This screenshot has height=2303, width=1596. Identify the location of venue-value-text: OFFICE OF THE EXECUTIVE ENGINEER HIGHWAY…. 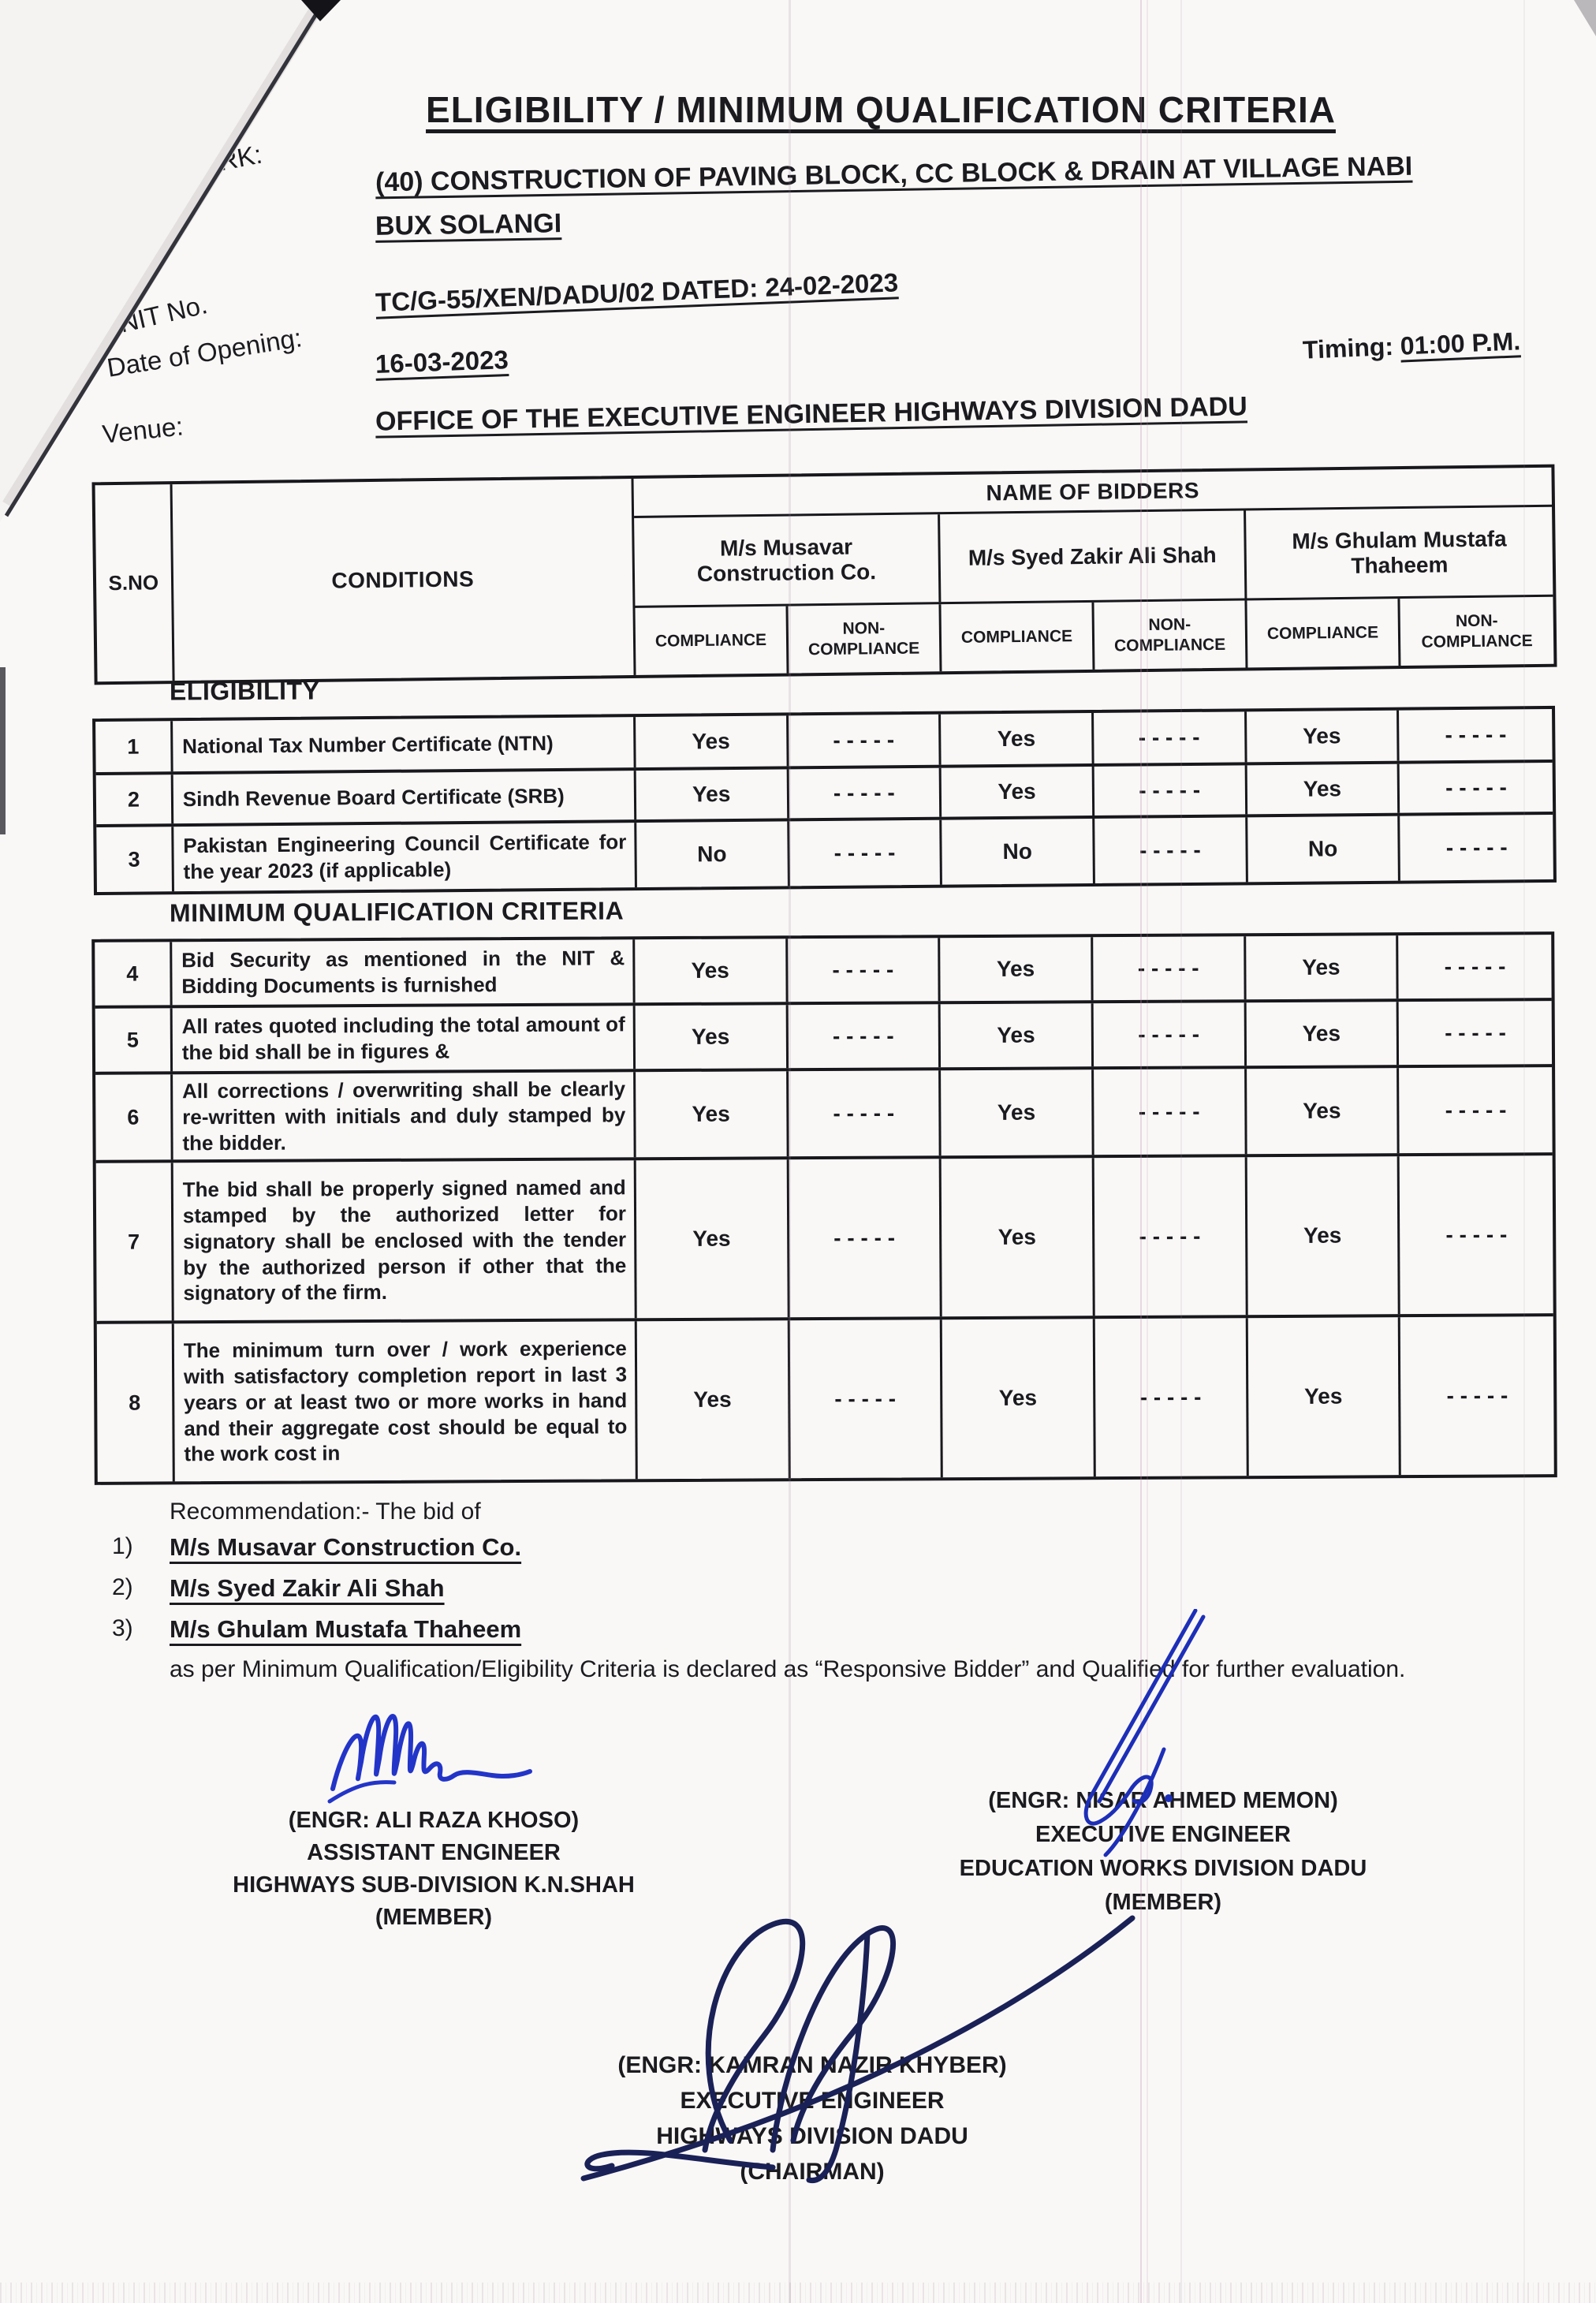
(811, 414).